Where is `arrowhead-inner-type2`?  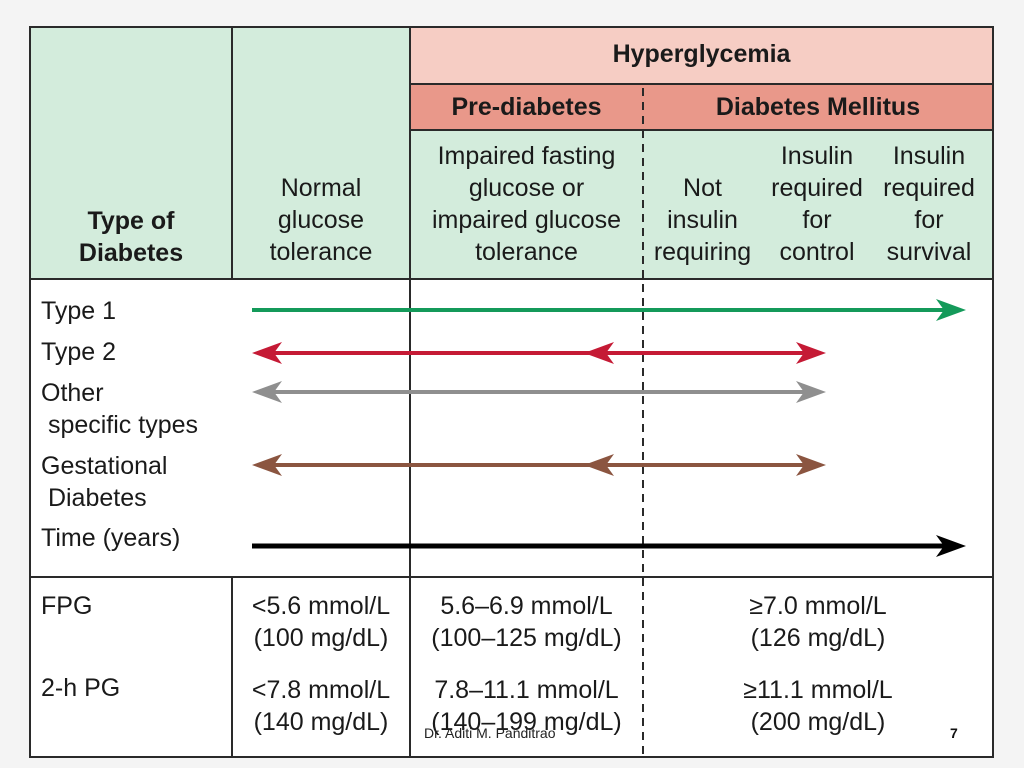 arrowhead-inner-type2 is located at coordinates (599, 353).